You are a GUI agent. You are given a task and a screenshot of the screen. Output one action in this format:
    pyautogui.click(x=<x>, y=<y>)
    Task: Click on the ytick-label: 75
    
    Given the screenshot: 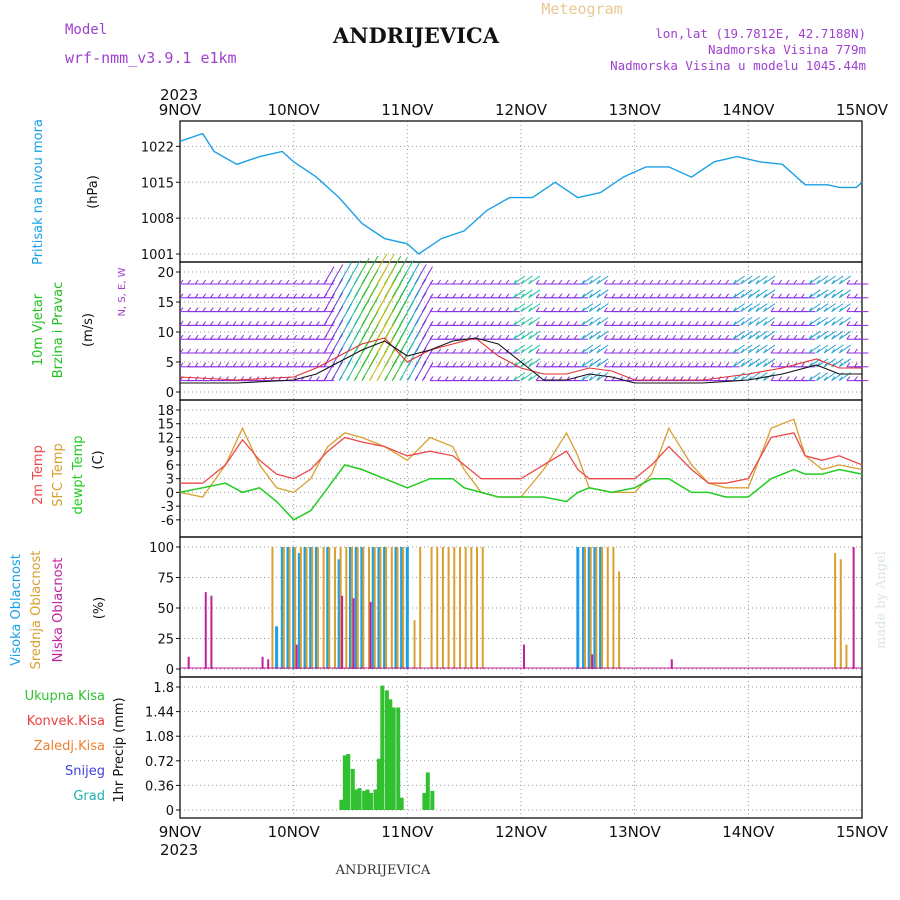 What is the action you would take?
    pyautogui.click(x=165, y=579)
    